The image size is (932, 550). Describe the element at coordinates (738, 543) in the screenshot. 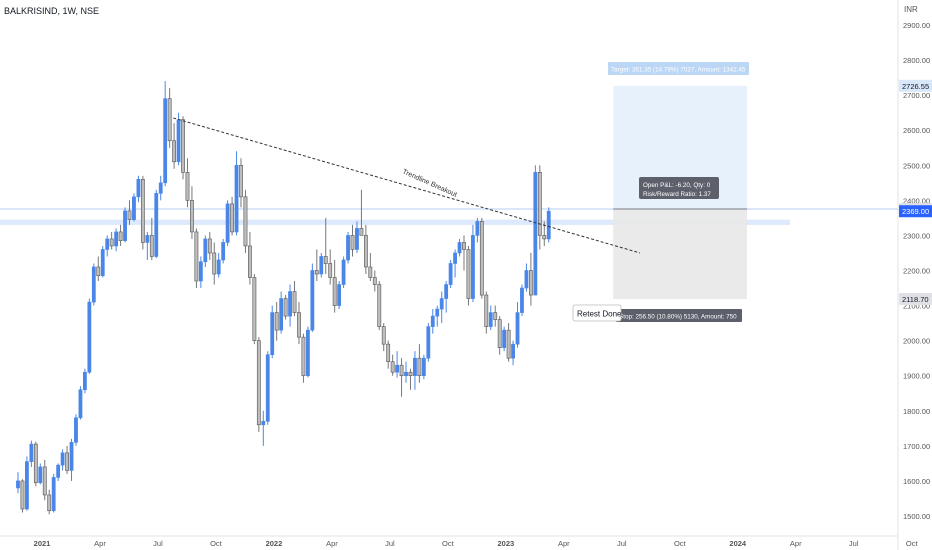

I see `x-tick-label: 2024` at that location.